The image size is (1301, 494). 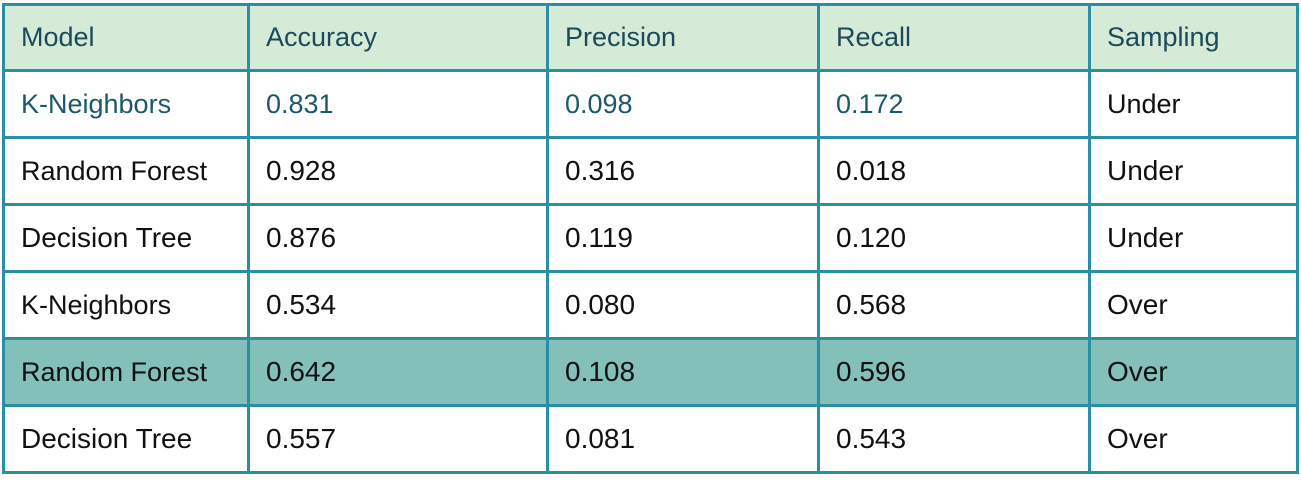 I want to click on recall-cell: 0.172, so click(x=954, y=104).